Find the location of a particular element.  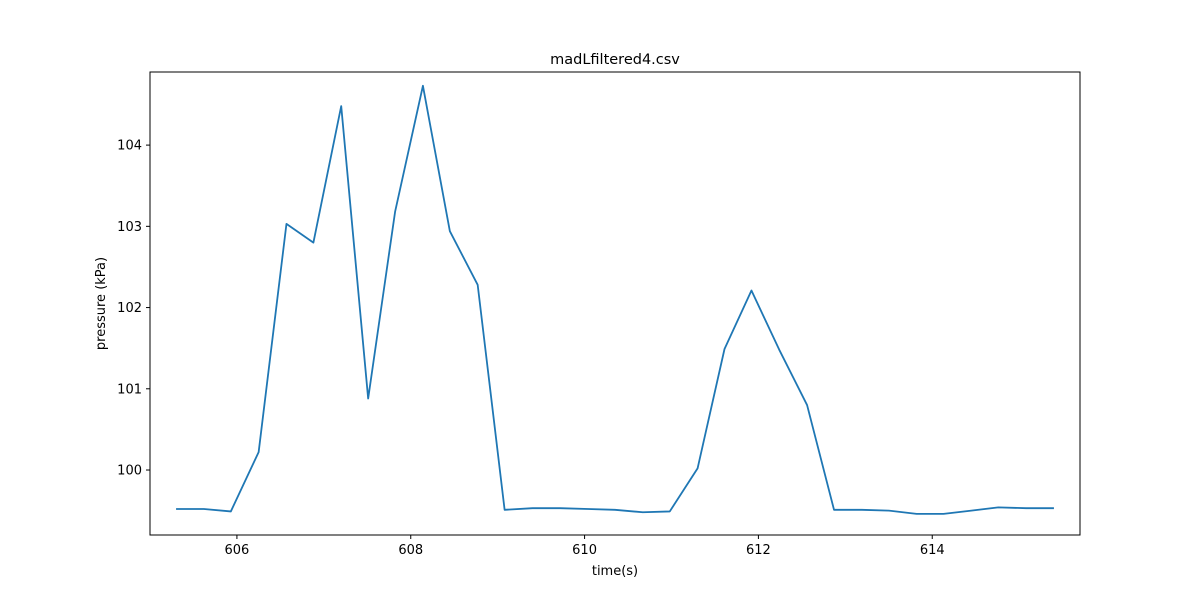

chart-title: madLfiltered4.csv is located at coordinates (615, 60).